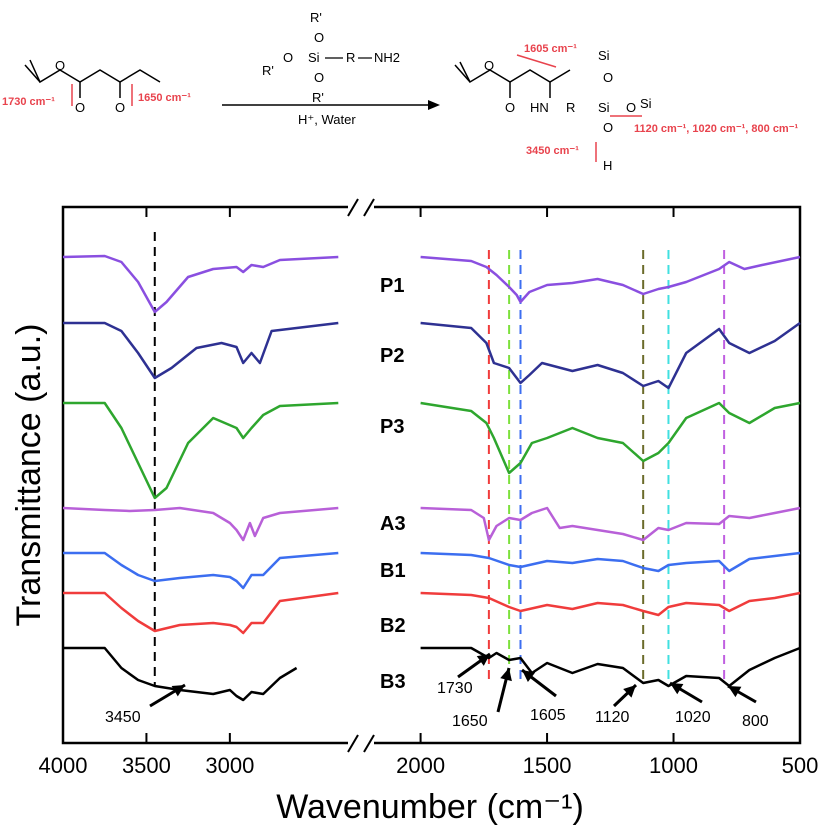 This screenshot has width=835, height=837. I want to click on x-tick-label-500: 500, so click(800, 765).